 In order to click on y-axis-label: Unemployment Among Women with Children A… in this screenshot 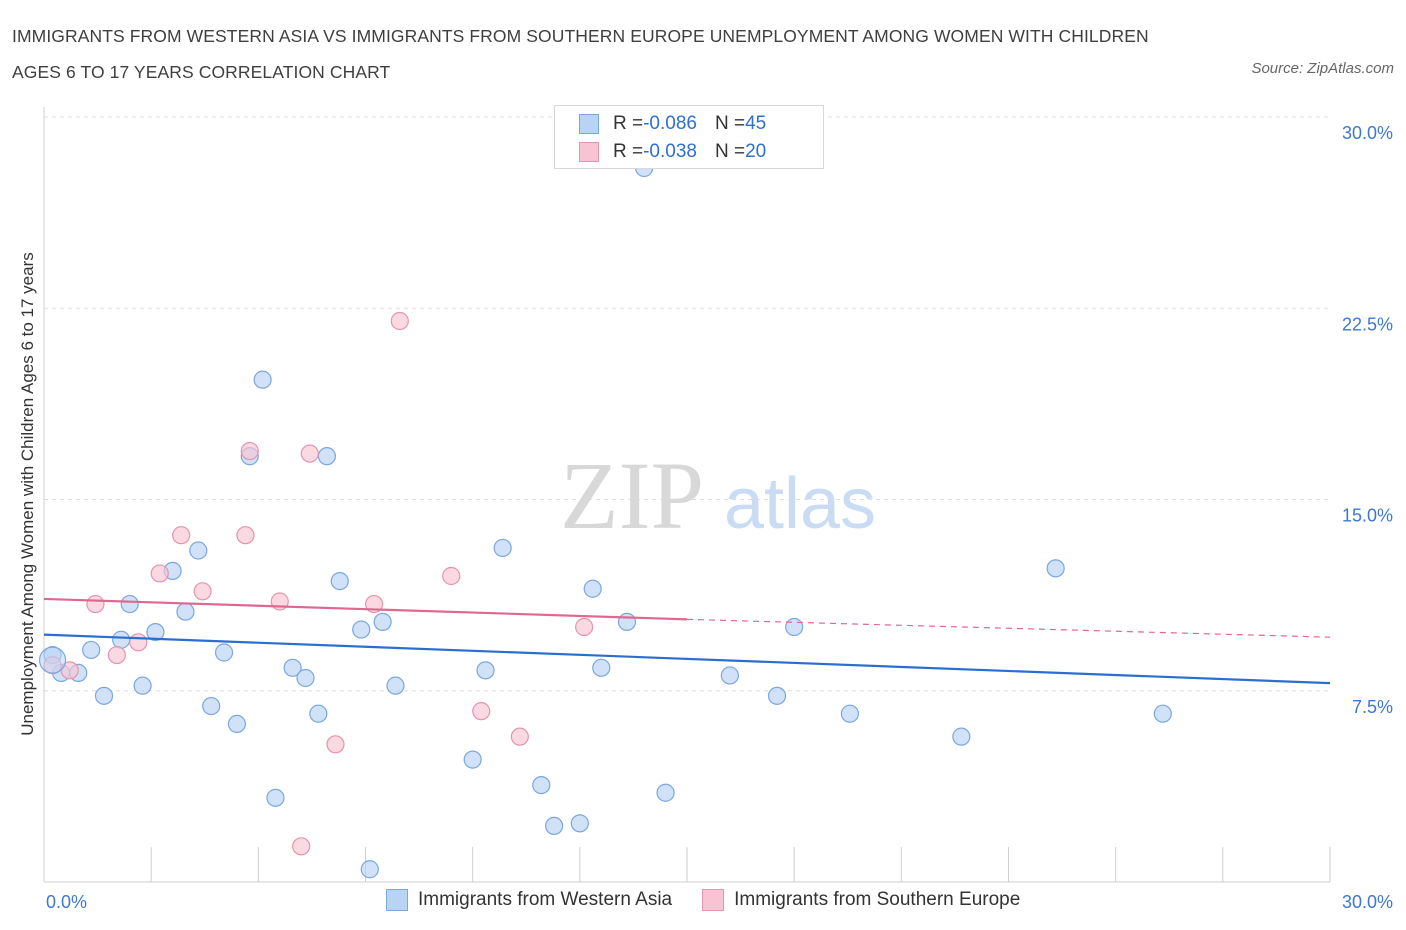, I will do `click(27, 494)`.